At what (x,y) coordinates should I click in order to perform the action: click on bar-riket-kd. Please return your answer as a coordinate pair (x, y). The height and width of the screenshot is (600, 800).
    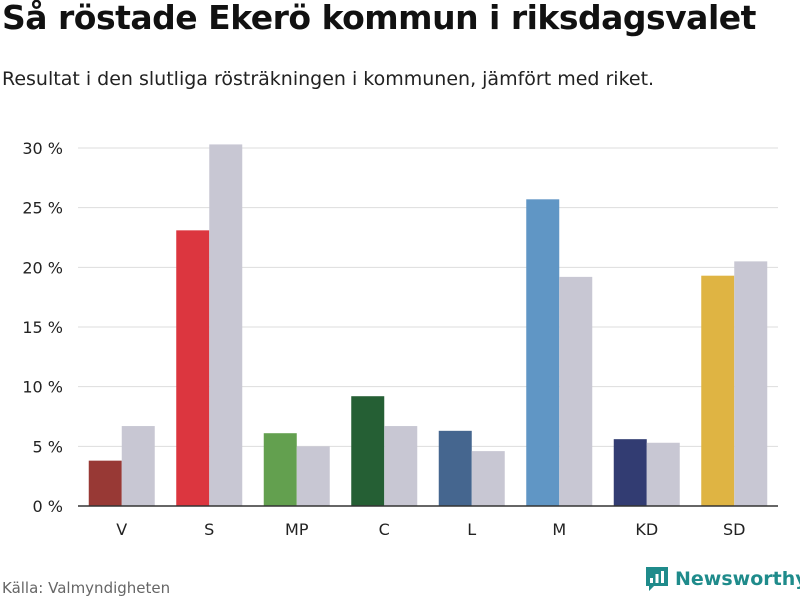
    Looking at the image, I should click on (663, 474).